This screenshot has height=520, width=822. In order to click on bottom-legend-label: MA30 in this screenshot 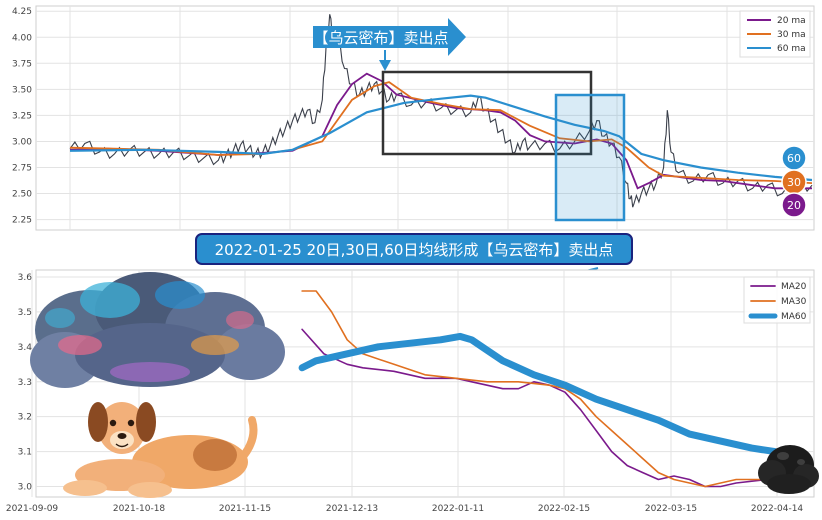, I will do `click(794, 302)`.